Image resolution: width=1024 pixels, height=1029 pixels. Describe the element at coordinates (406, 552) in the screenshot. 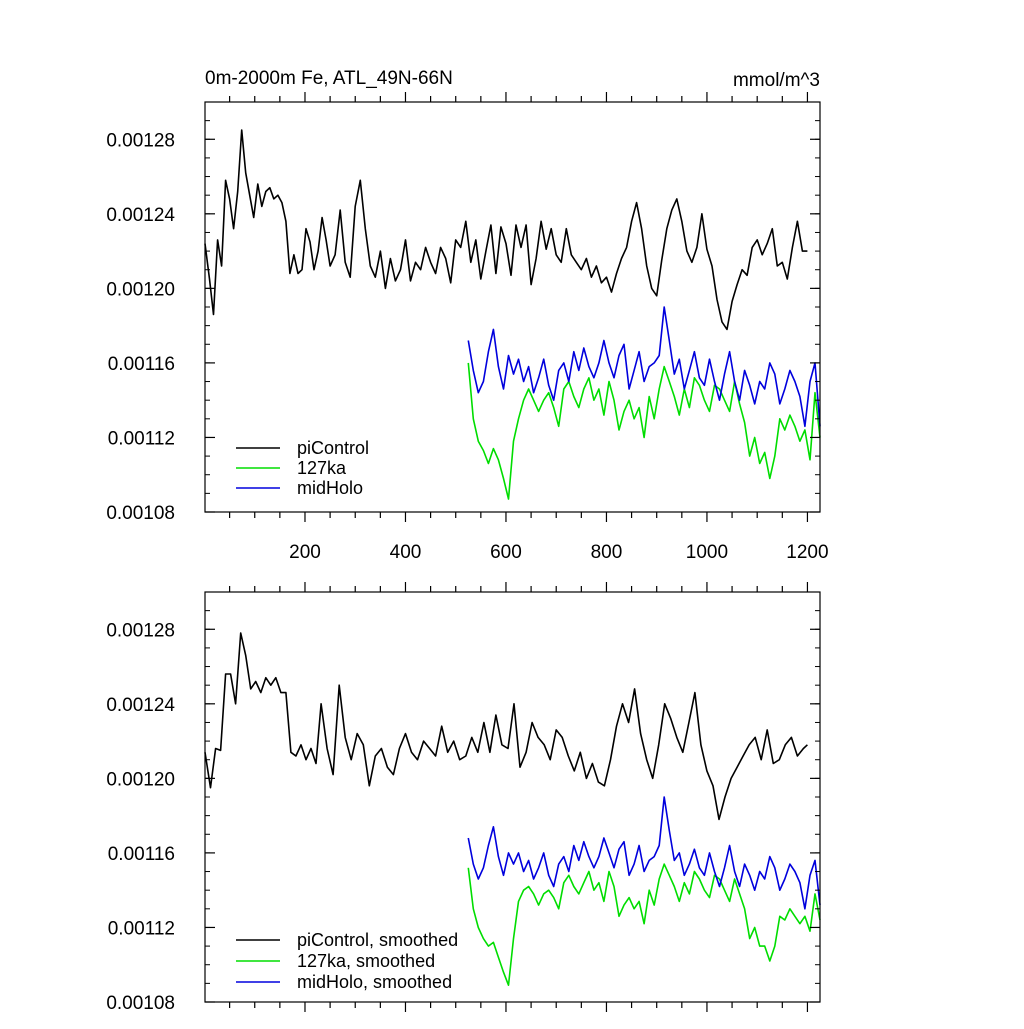

I see `top-x-tick-label: 400` at that location.